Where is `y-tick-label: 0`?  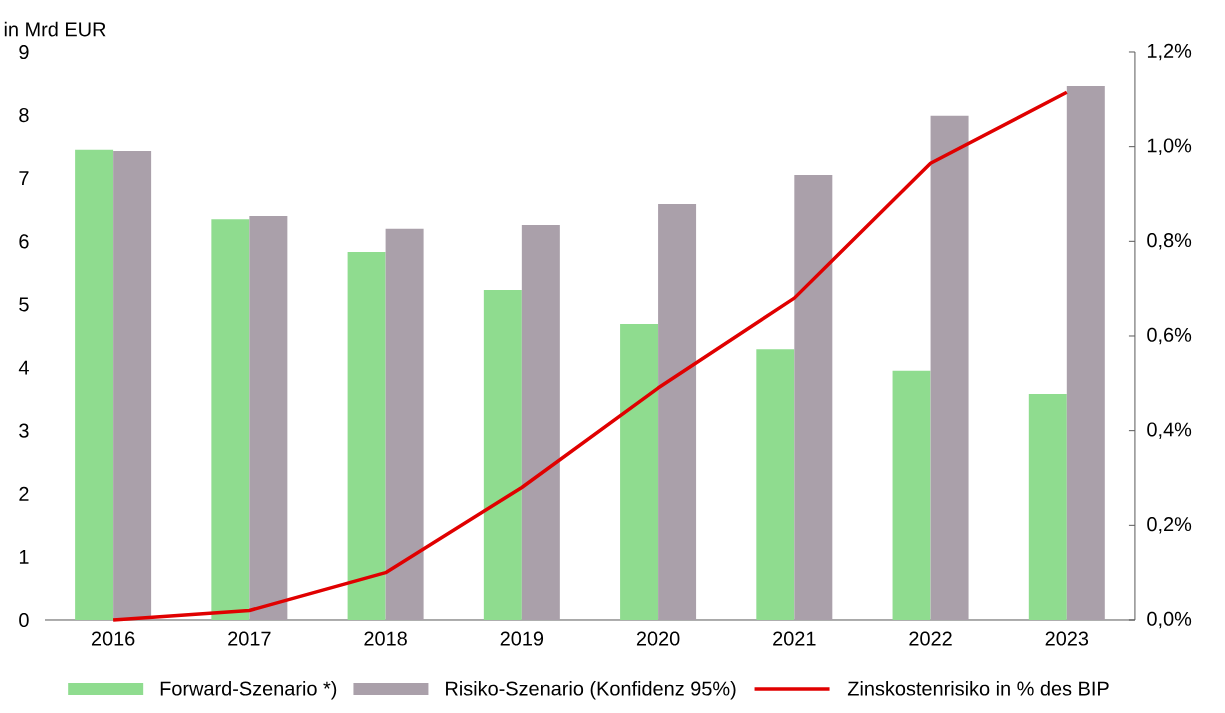
y-tick-label: 0 is located at coordinates (24, 620).